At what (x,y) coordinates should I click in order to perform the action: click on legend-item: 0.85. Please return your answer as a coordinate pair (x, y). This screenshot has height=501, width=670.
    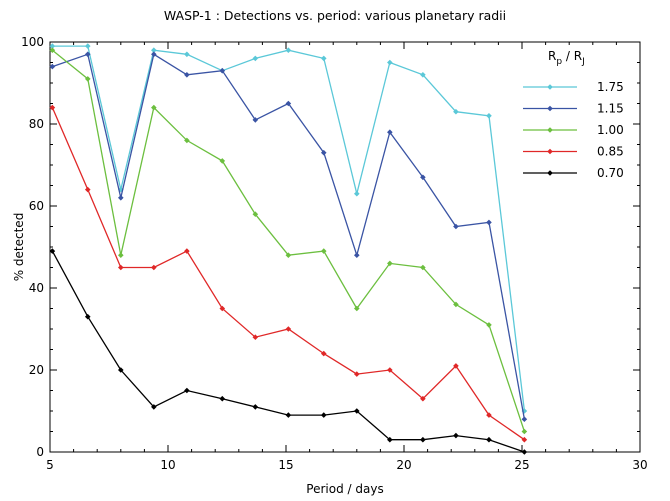
    Looking at the image, I should click on (573, 152).